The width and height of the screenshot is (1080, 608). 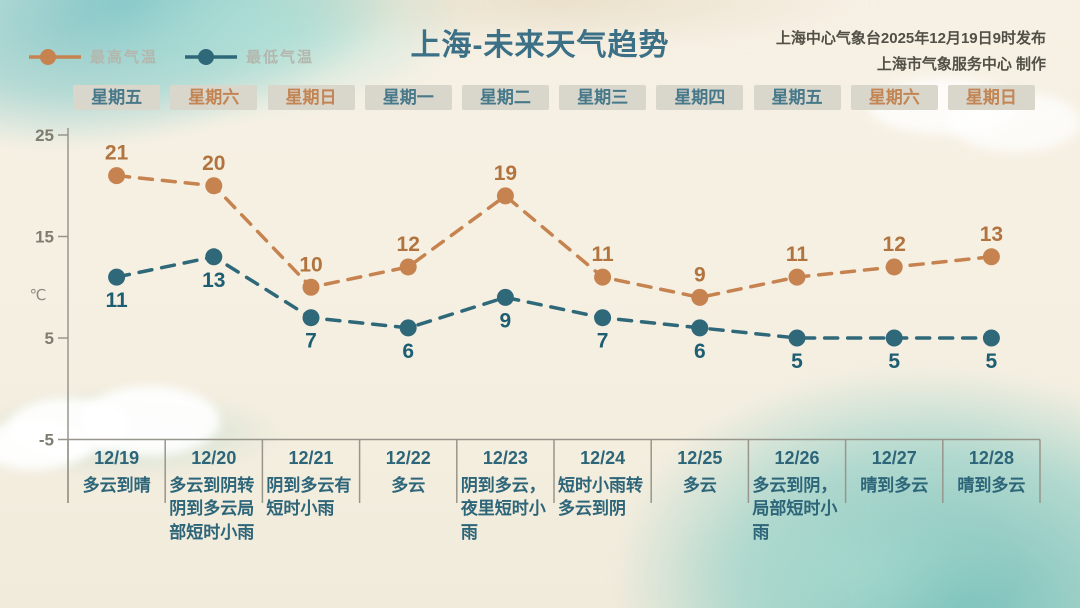 I want to click on day-column: 12/21 阴到多云有短时小雨, so click(x=310, y=496).